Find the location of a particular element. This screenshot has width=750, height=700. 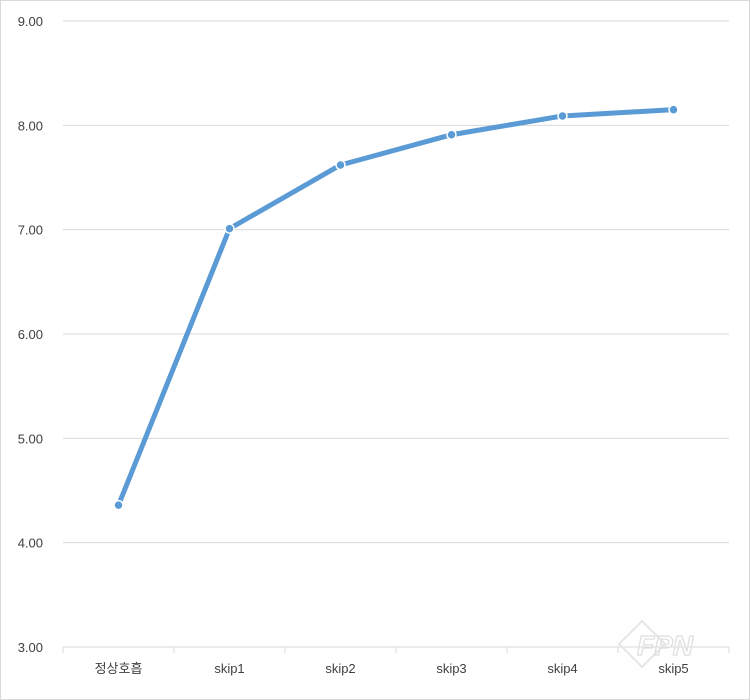

y-tick-label: 5.00 is located at coordinates (30, 438).